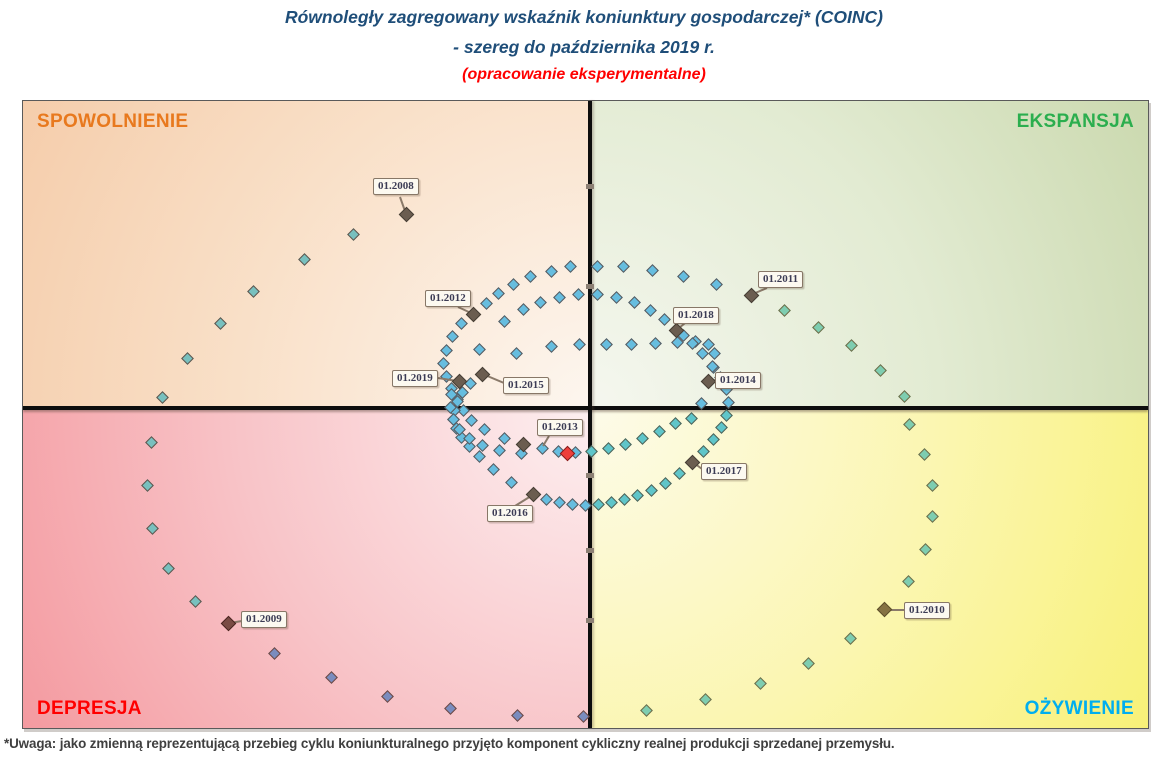 Image resolution: width=1168 pixels, height=763 pixels. What do you see at coordinates (1075, 121) in the screenshot?
I see `quadrant-label-expansion: EKSPANSJA` at bounding box center [1075, 121].